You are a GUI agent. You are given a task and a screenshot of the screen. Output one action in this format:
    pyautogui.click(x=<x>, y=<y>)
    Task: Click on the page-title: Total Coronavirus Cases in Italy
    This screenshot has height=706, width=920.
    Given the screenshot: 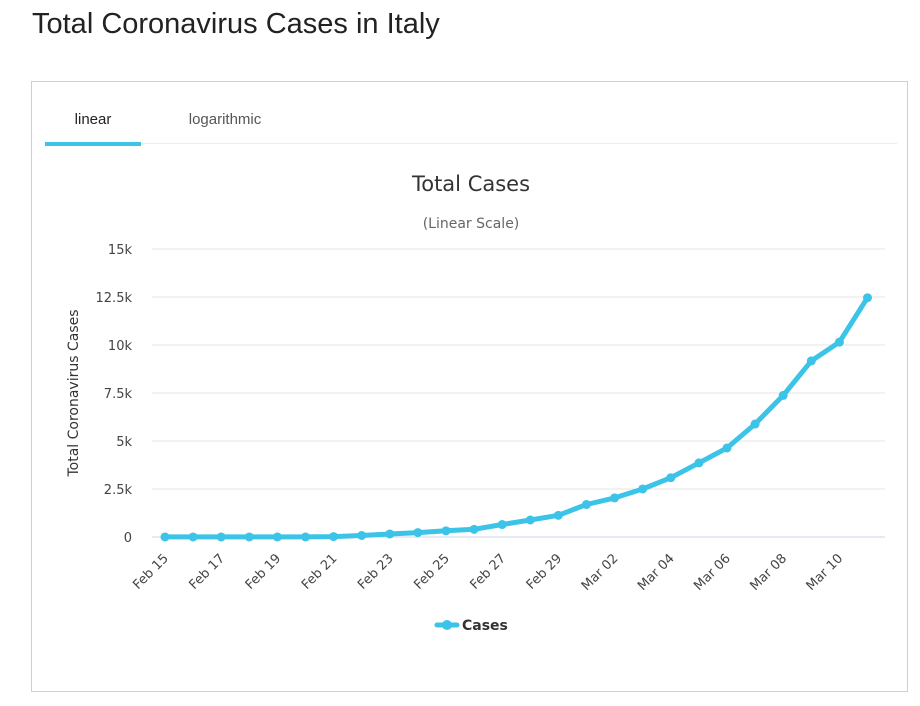 What is the action you would take?
    pyautogui.click(x=236, y=24)
    